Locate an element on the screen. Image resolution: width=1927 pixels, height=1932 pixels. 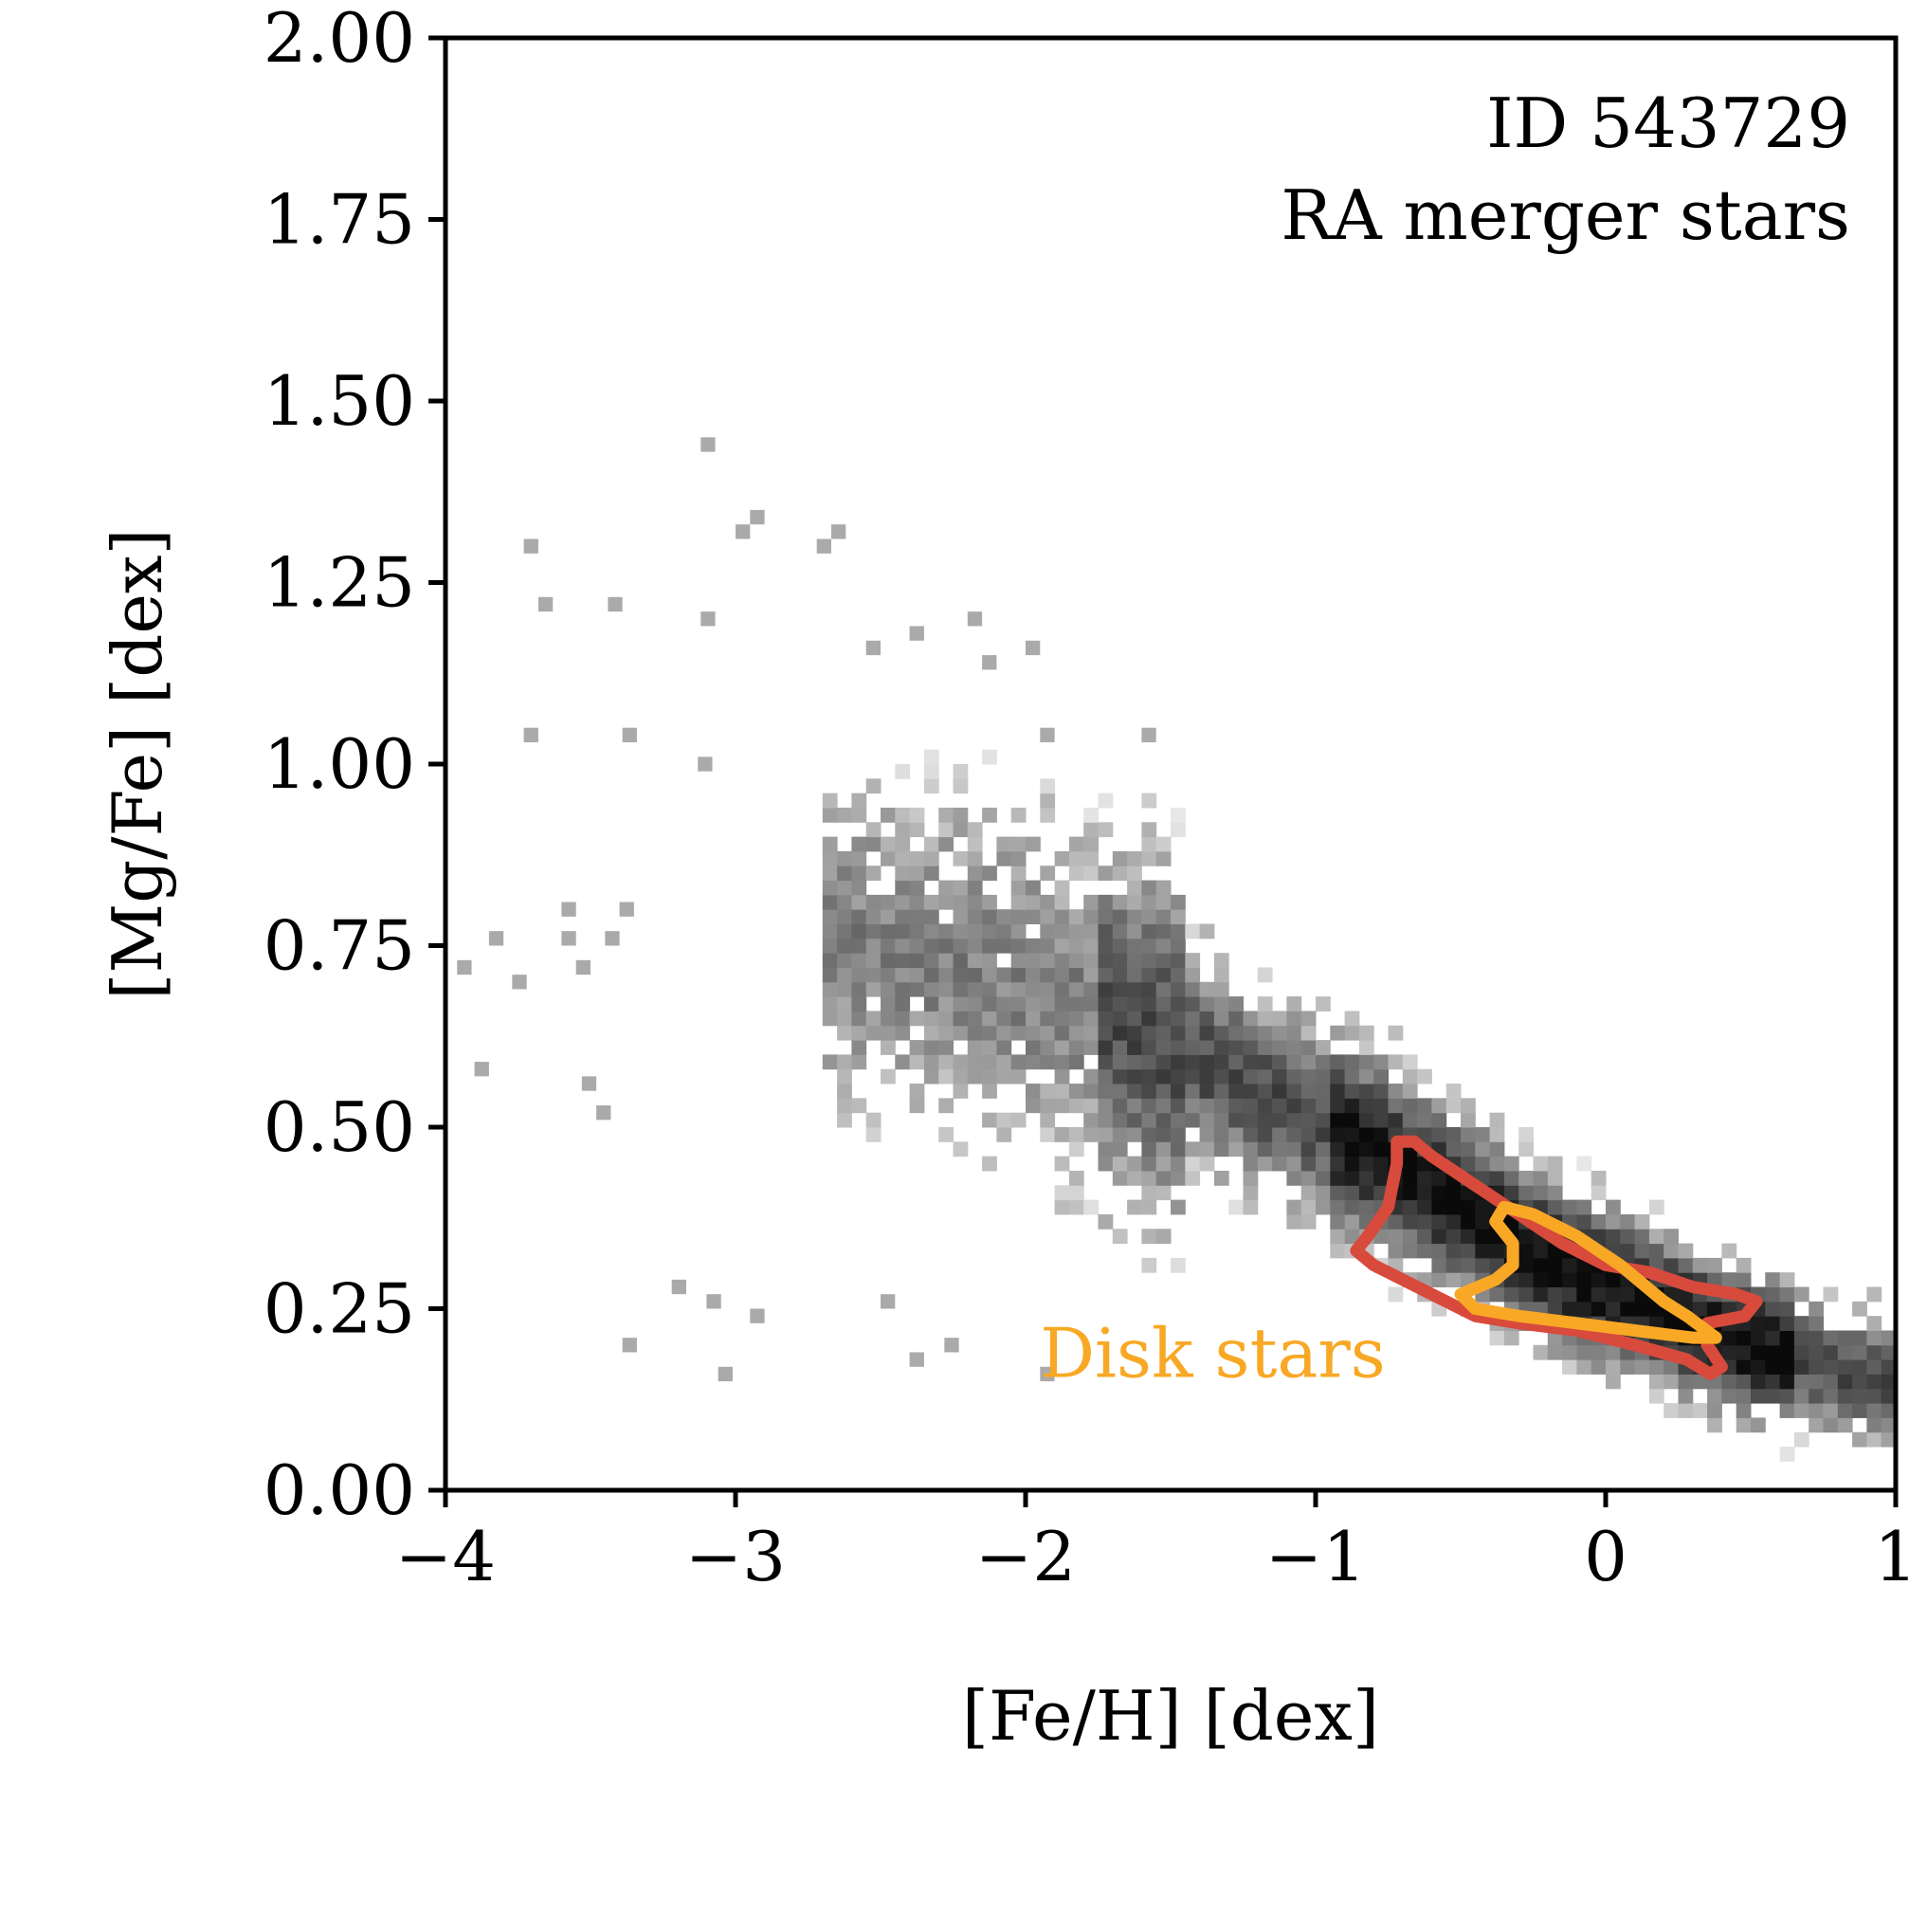
y-axis-title: [Mg/Fe] [dex] is located at coordinates (137, 764).